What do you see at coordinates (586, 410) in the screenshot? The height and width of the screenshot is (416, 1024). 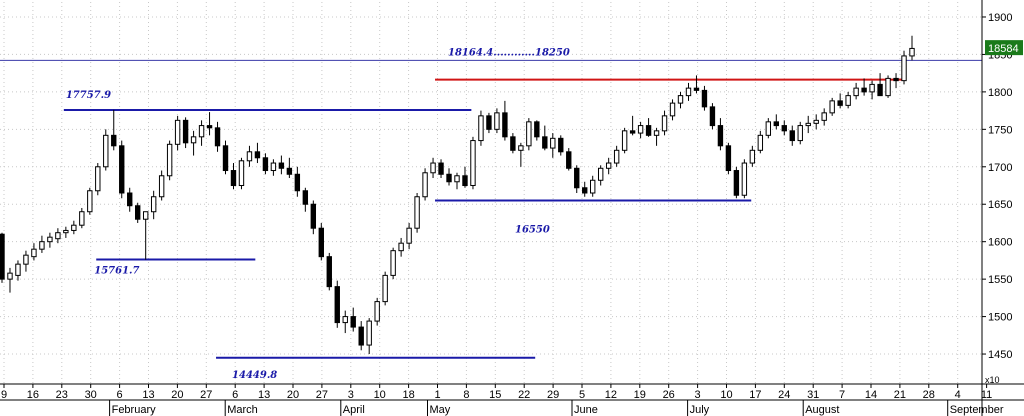 I see `month-label: June` at bounding box center [586, 410].